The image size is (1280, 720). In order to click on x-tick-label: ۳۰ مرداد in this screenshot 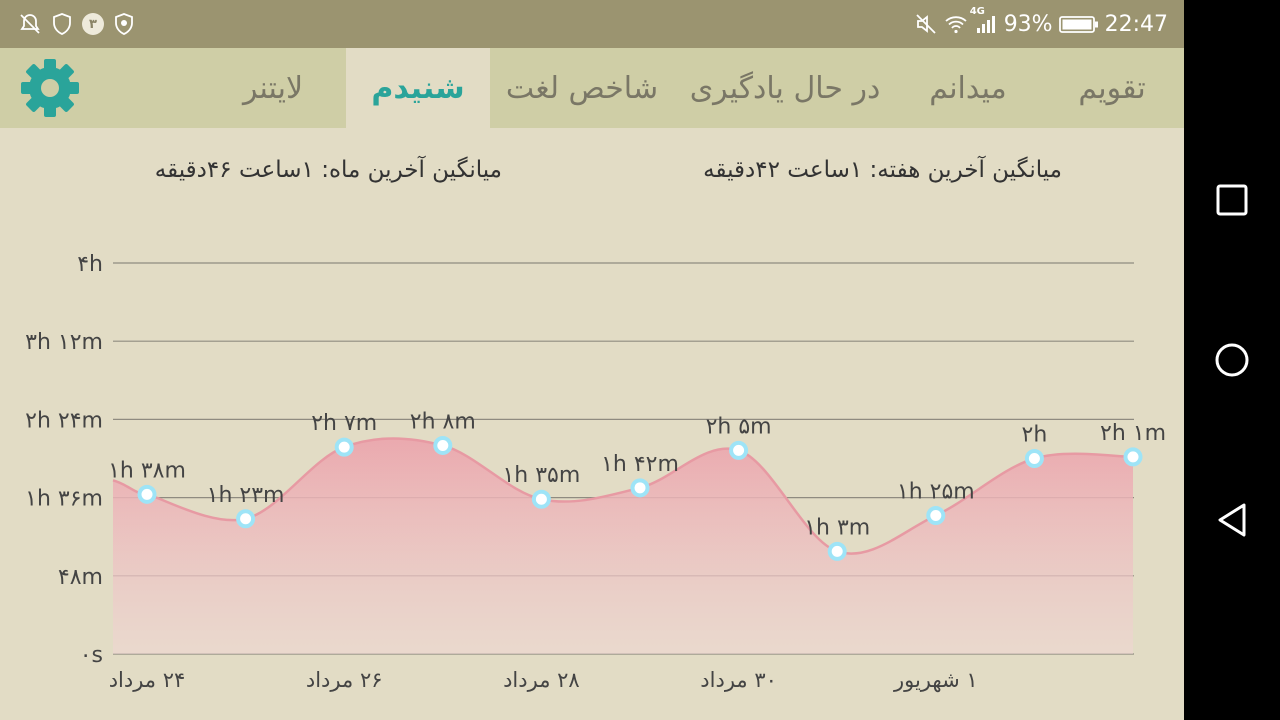, I will do `click(738, 680)`.